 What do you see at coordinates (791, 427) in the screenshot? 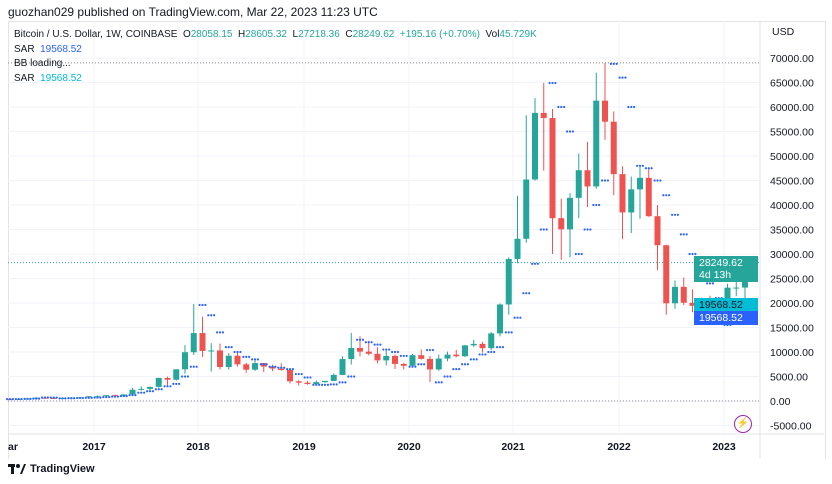
I see `price-tick: -5000.00` at bounding box center [791, 427].